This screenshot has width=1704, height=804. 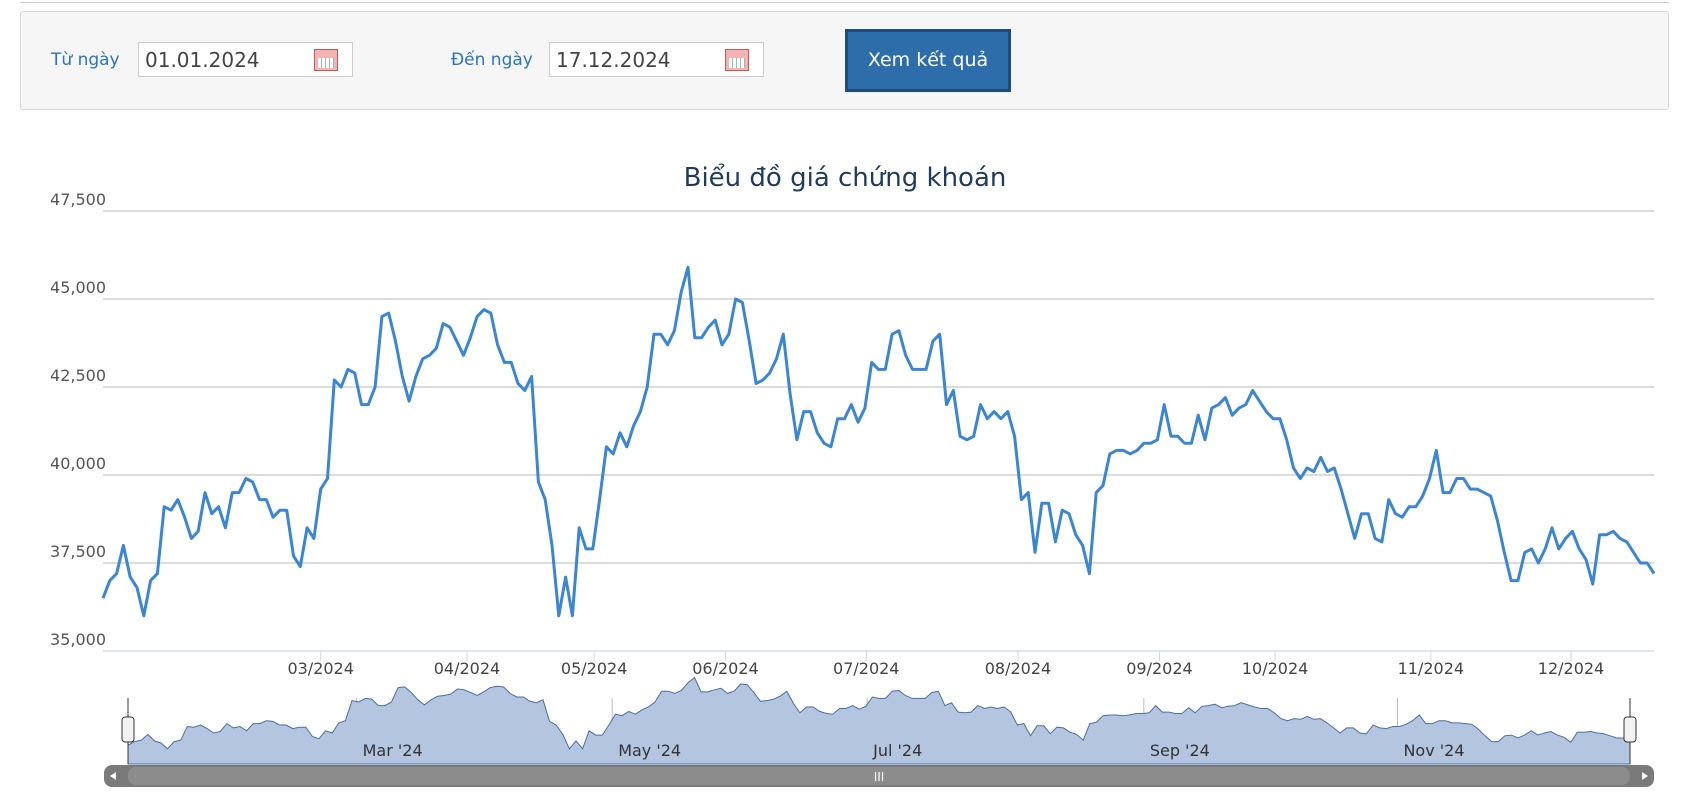 What do you see at coordinates (78, 375) in the screenshot?
I see `y-tick-label: 42,500` at bounding box center [78, 375].